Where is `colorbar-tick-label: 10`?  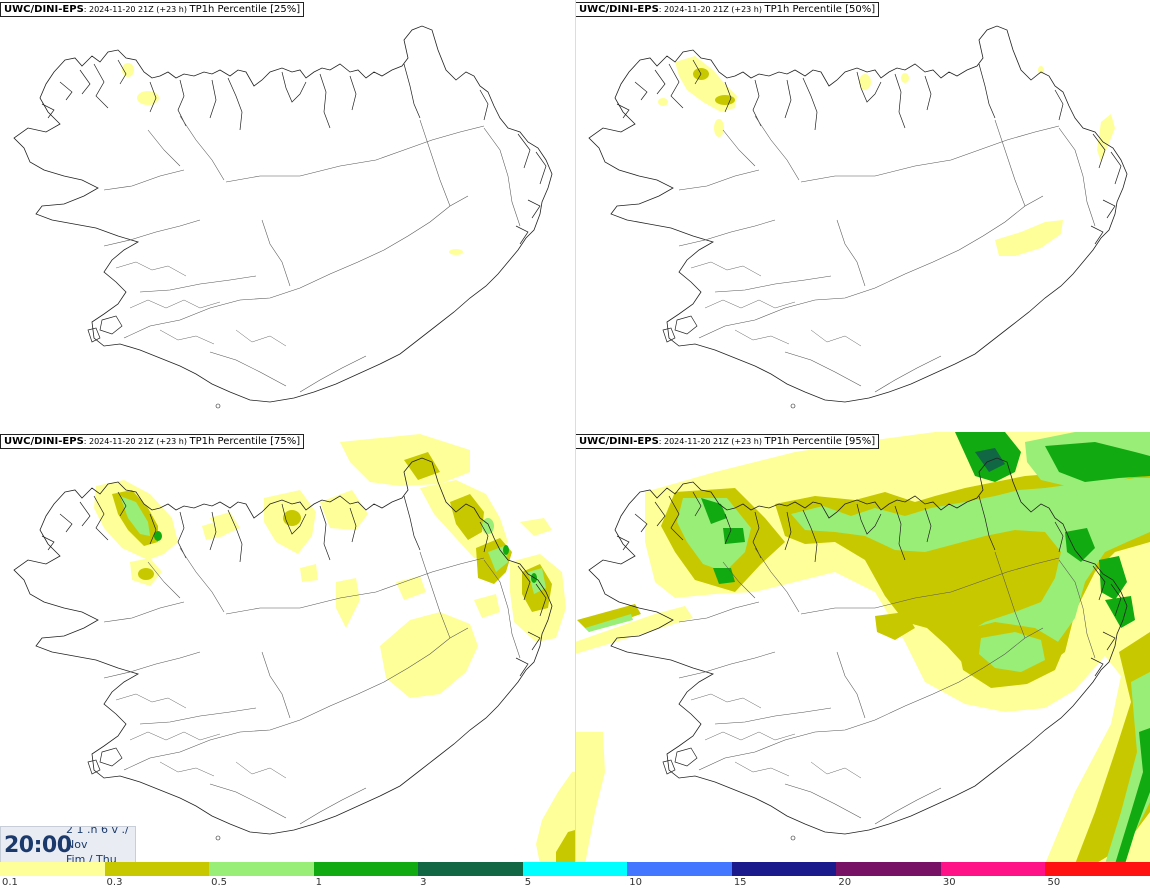 colorbar-tick-label: 10 is located at coordinates (635, 882).